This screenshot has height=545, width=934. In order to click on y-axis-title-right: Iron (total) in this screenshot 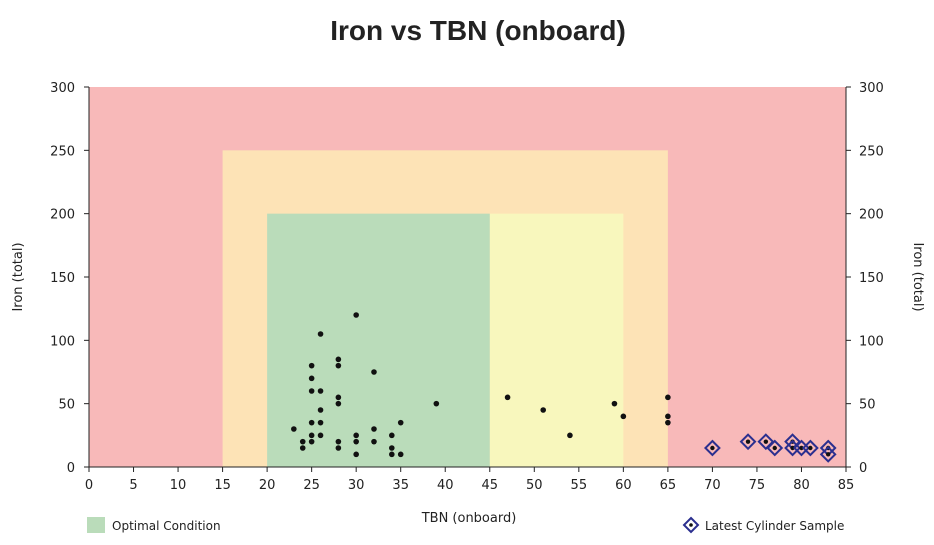, I will do `click(917, 276)`.